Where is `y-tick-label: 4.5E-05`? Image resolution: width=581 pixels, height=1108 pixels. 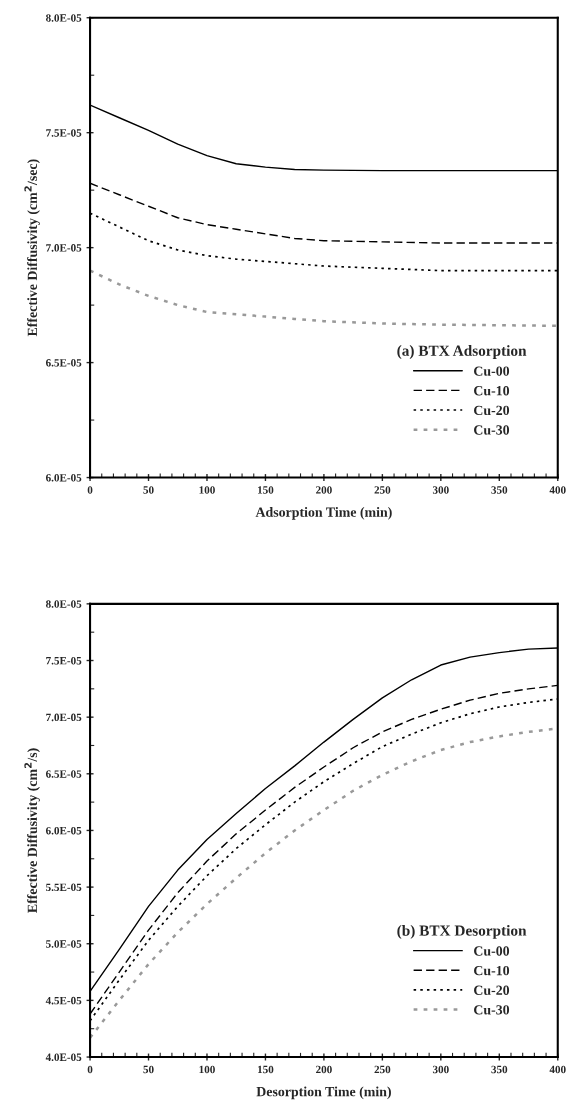 y-tick-label: 4.5E-05 is located at coordinates (63, 1000).